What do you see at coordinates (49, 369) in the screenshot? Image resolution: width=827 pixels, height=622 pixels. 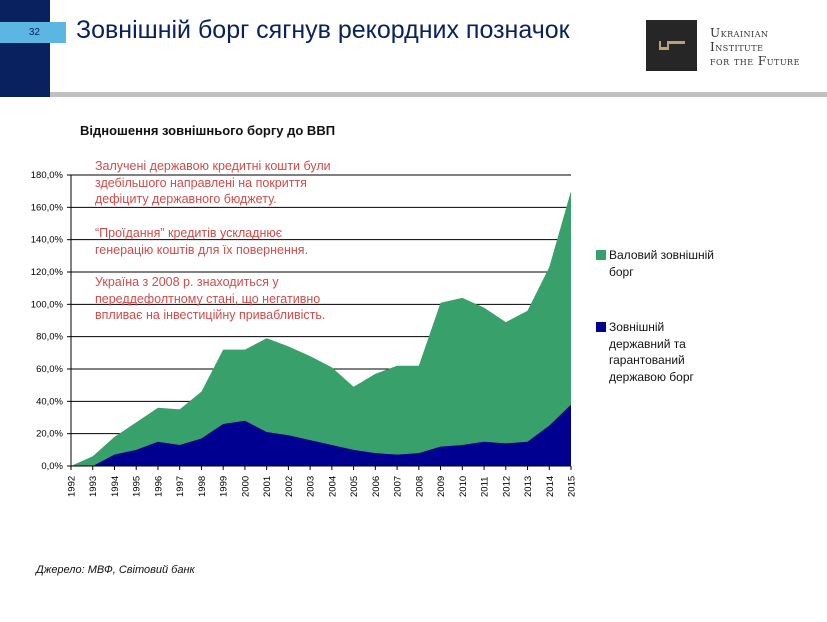 I see `y-tick-label: 60,0%` at bounding box center [49, 369].